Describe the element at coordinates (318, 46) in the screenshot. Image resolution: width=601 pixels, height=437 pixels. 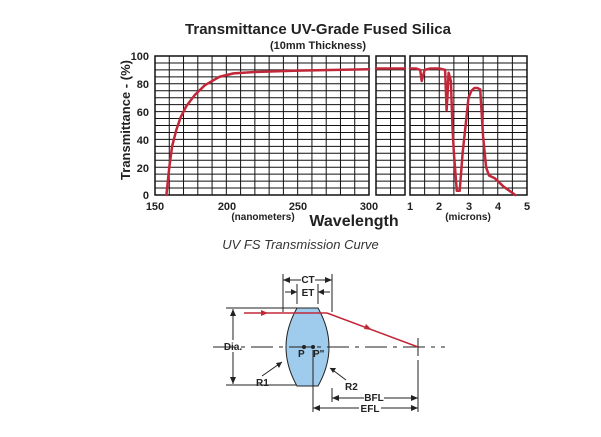
I see `chart-subtitle: (10mm Thickness)` at that location.